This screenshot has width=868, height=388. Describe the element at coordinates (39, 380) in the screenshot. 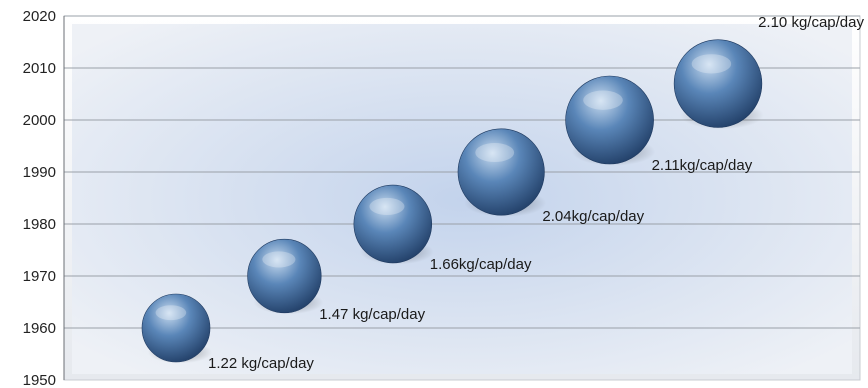

I see `y-tick-label: 1950` at that location.